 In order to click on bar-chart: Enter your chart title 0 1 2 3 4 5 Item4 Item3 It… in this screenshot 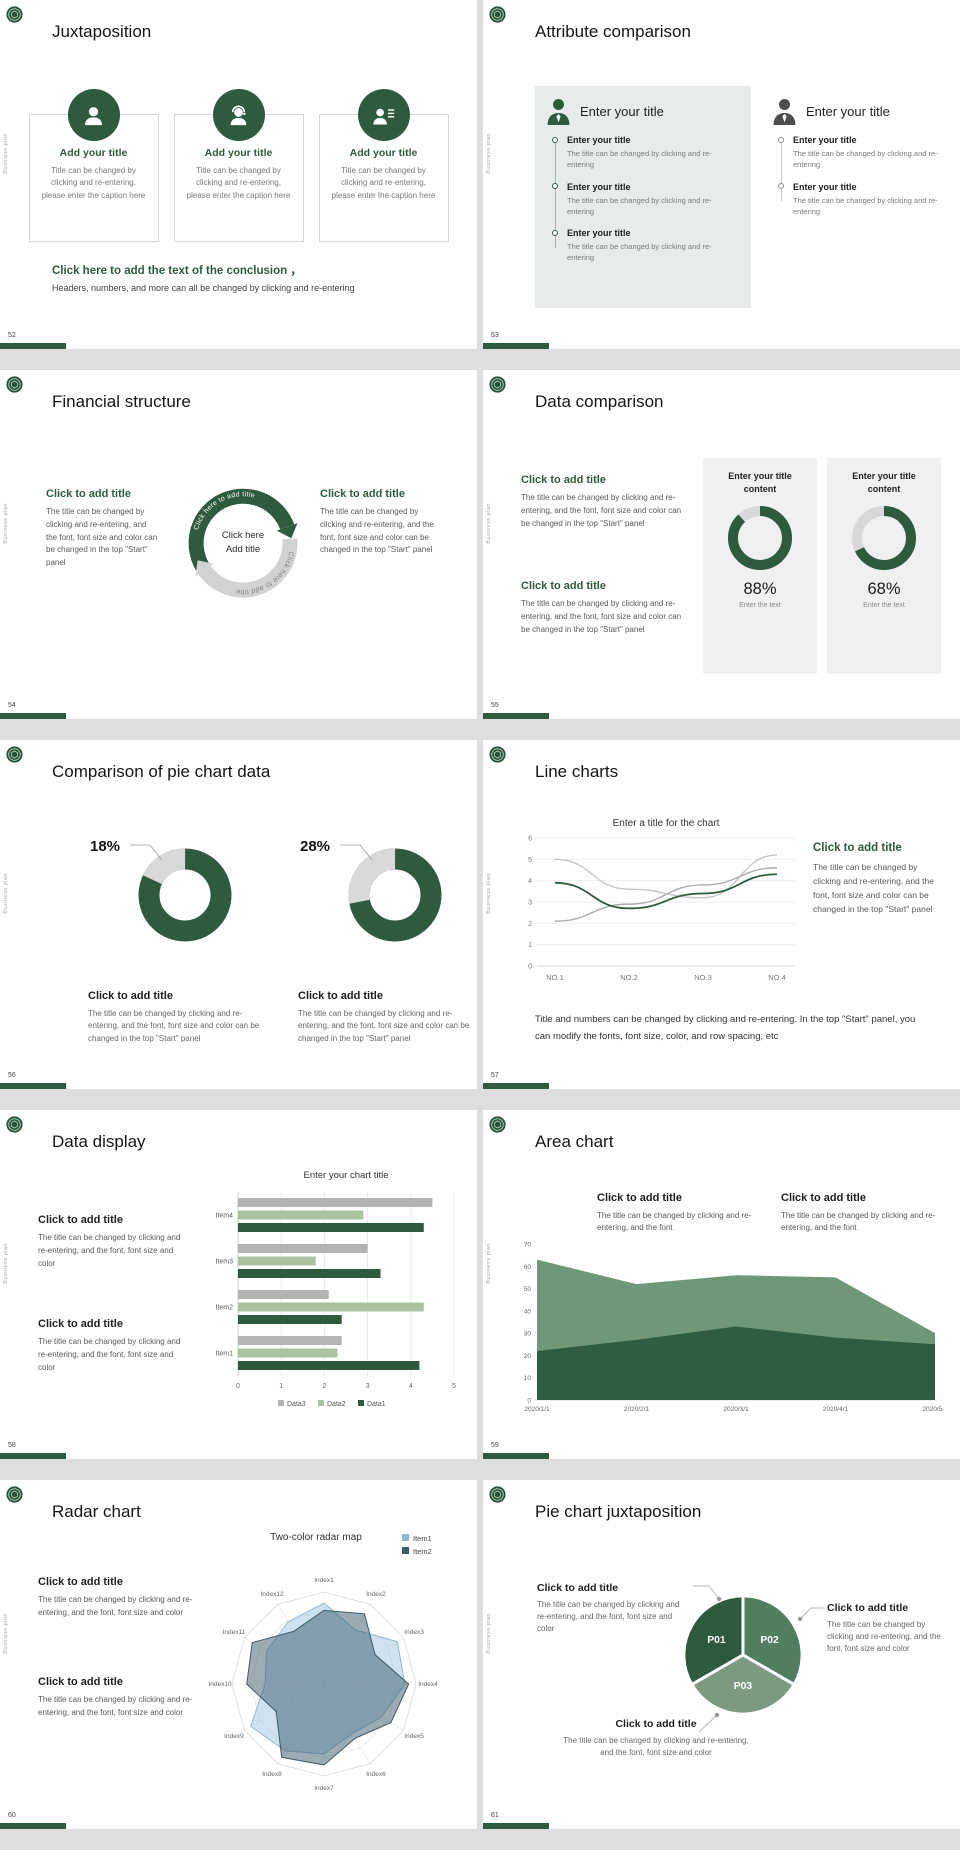, I will do `click(335, 1289)`.